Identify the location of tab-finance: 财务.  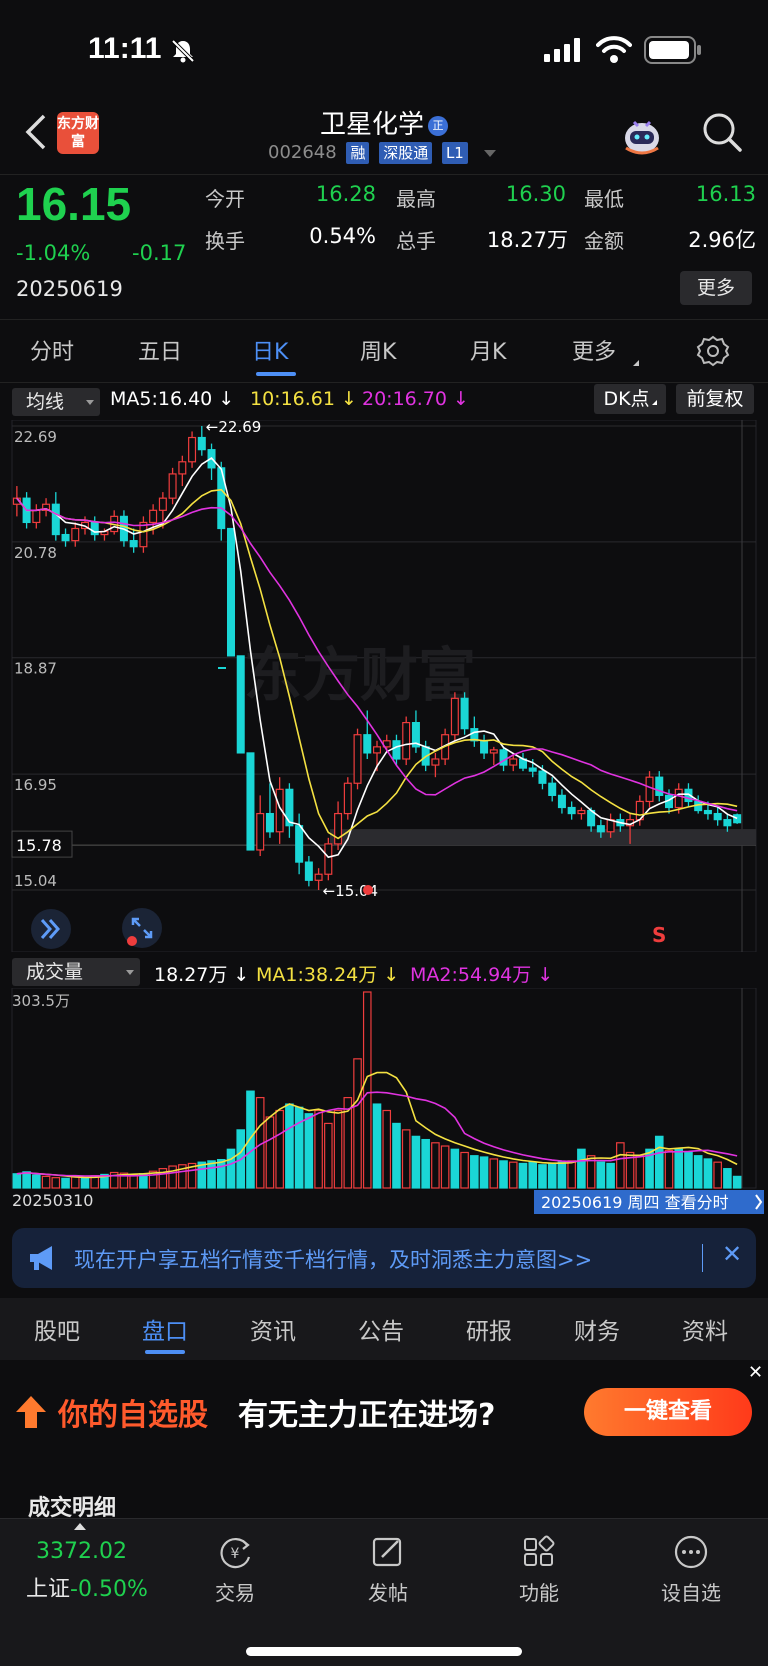
(597, 1332).